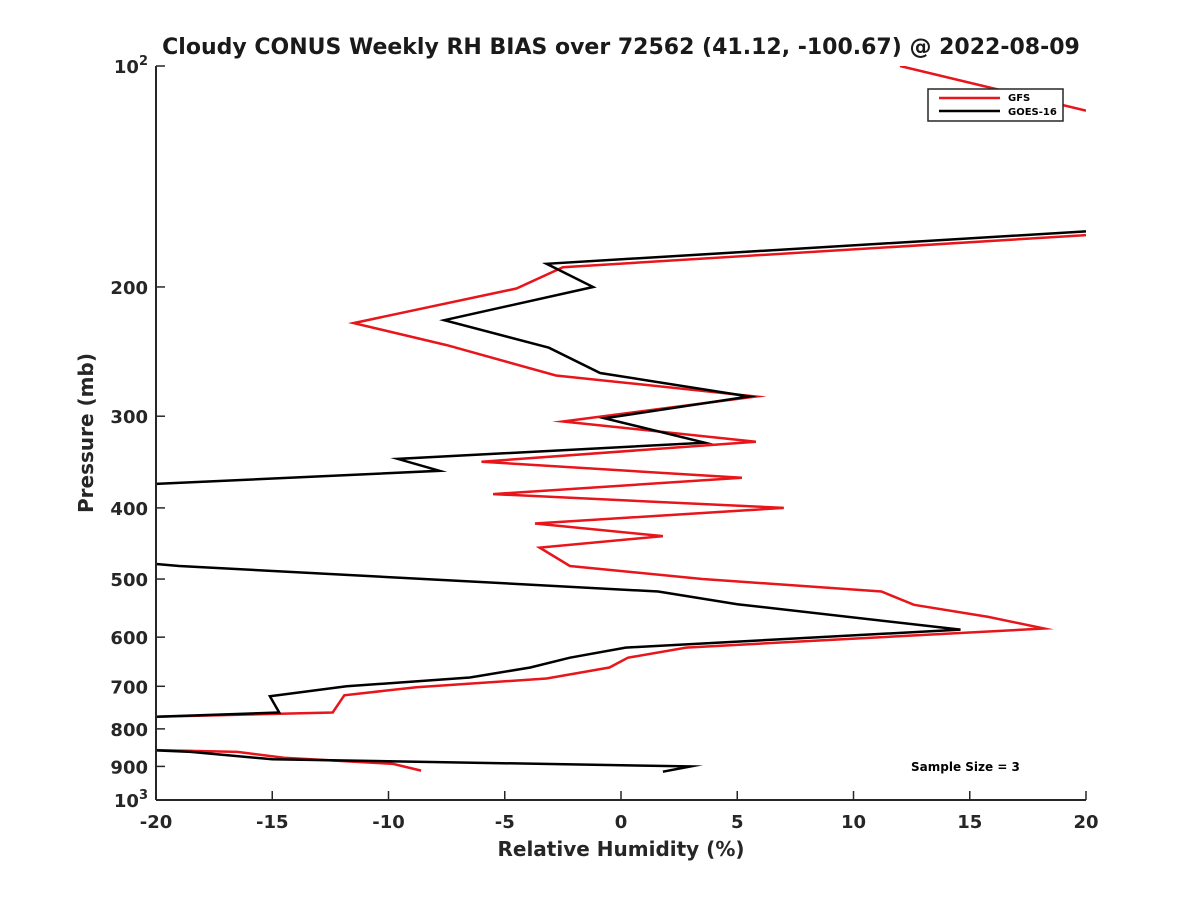 Image resolution: width=1200 pixels, height=900 pixels. Describe the element at coordinates (621, 822) in the screenshot. I see `x-tick-label: 0` at that location.